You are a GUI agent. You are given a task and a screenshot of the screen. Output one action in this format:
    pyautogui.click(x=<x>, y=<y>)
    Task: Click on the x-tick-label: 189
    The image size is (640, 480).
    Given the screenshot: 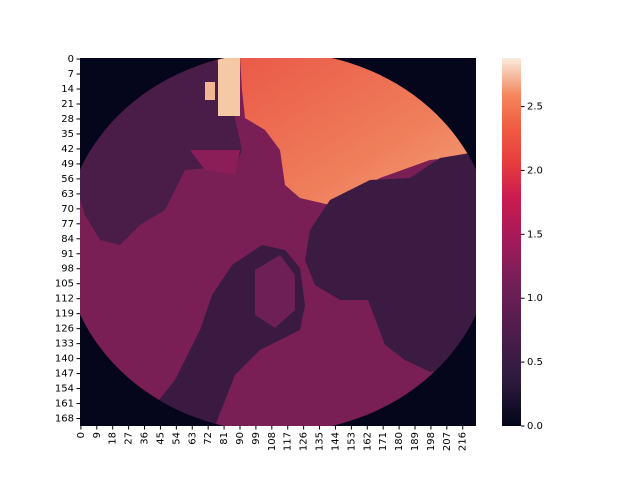 What is the action you would take?
    pyautogui.click(x=415, y=441)
    